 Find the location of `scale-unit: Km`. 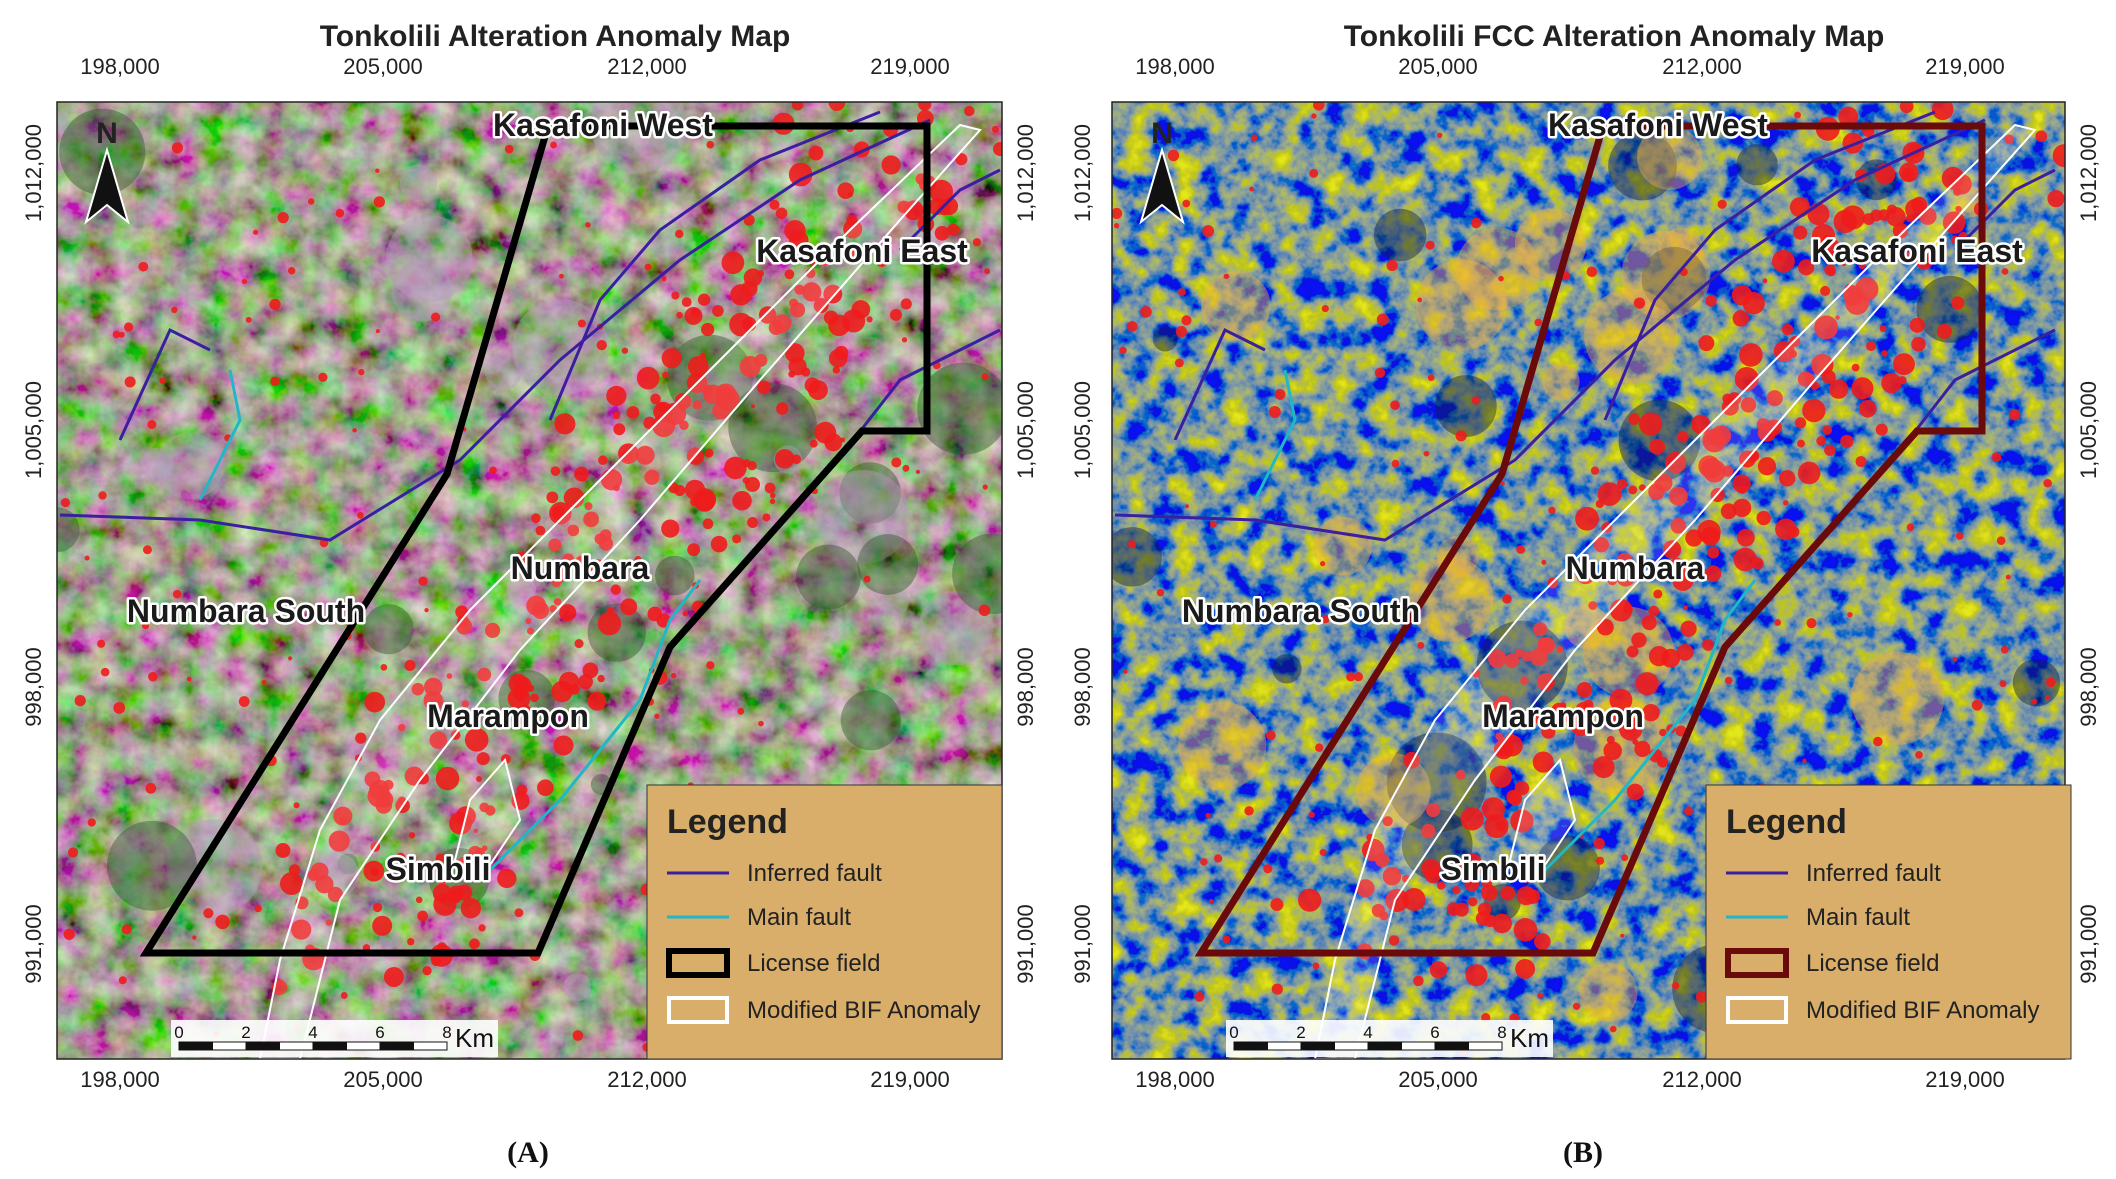

scale-unit: Km is located at coordinates (474, 1038).